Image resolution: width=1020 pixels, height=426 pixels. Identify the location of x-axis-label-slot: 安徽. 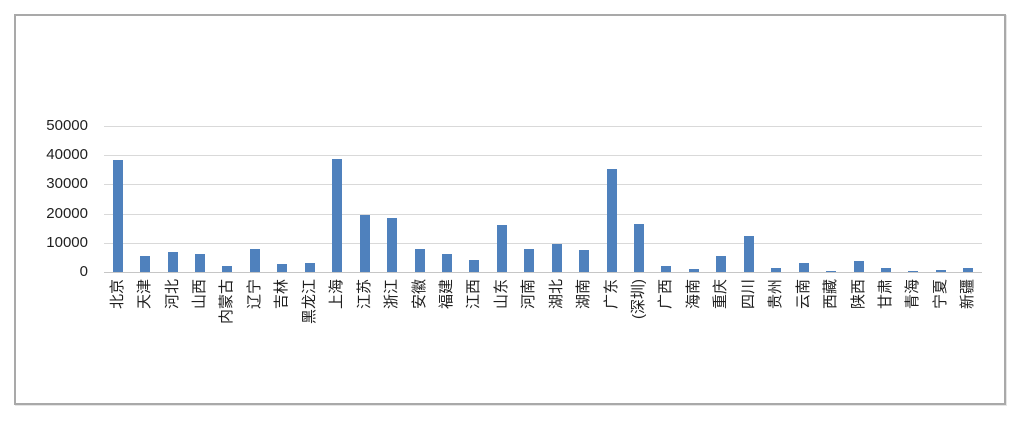
(419, 336).